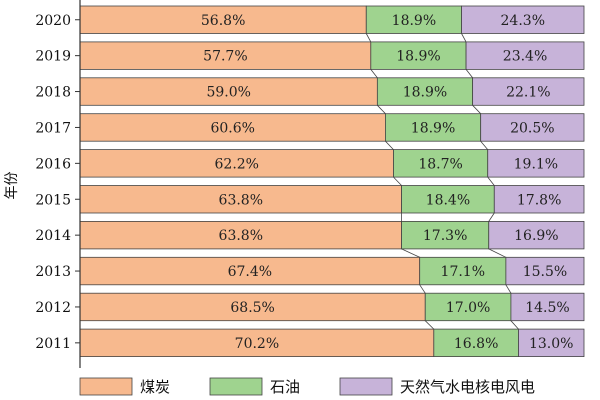 Image resolution: width=600 pixels, height=400 pixels. I want to click on data-label: 18.7%, so click(440, 164).